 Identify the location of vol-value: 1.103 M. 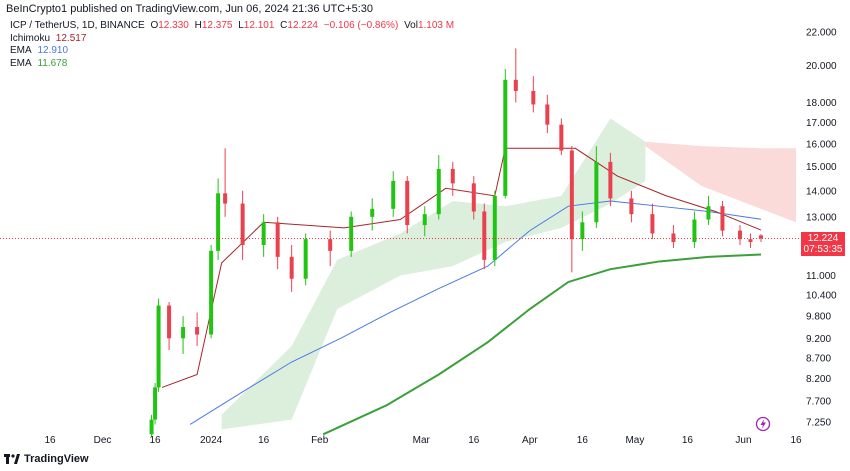
(436, 25).